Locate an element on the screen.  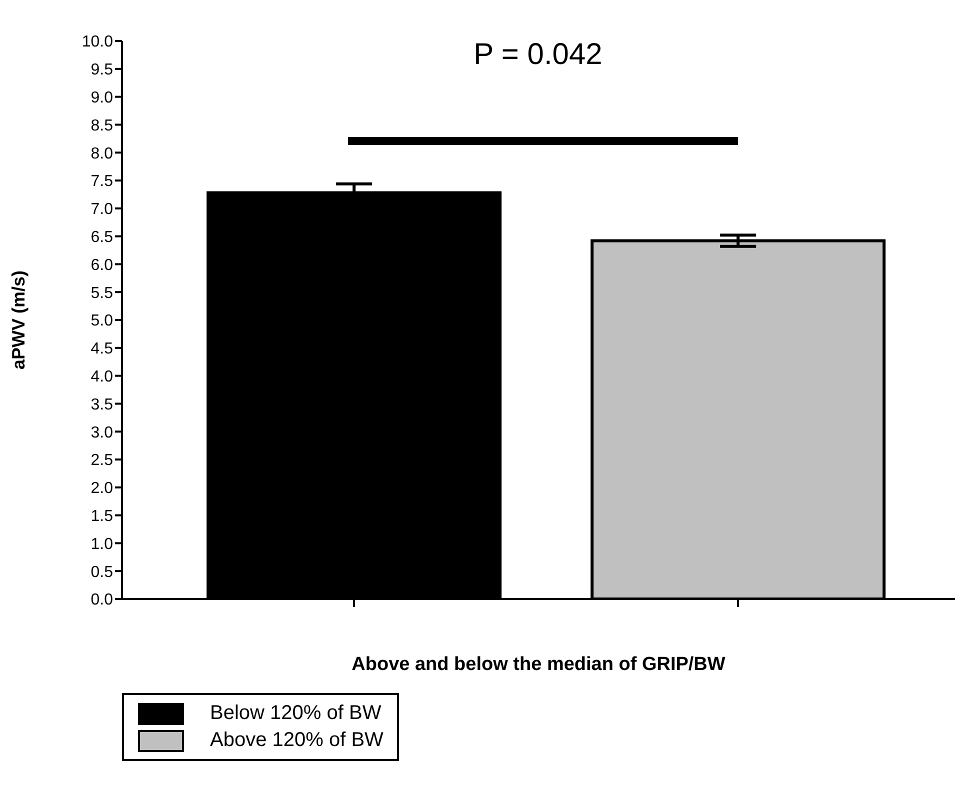
y-tick-label: 8.5 is located at coordinates (102, 125).